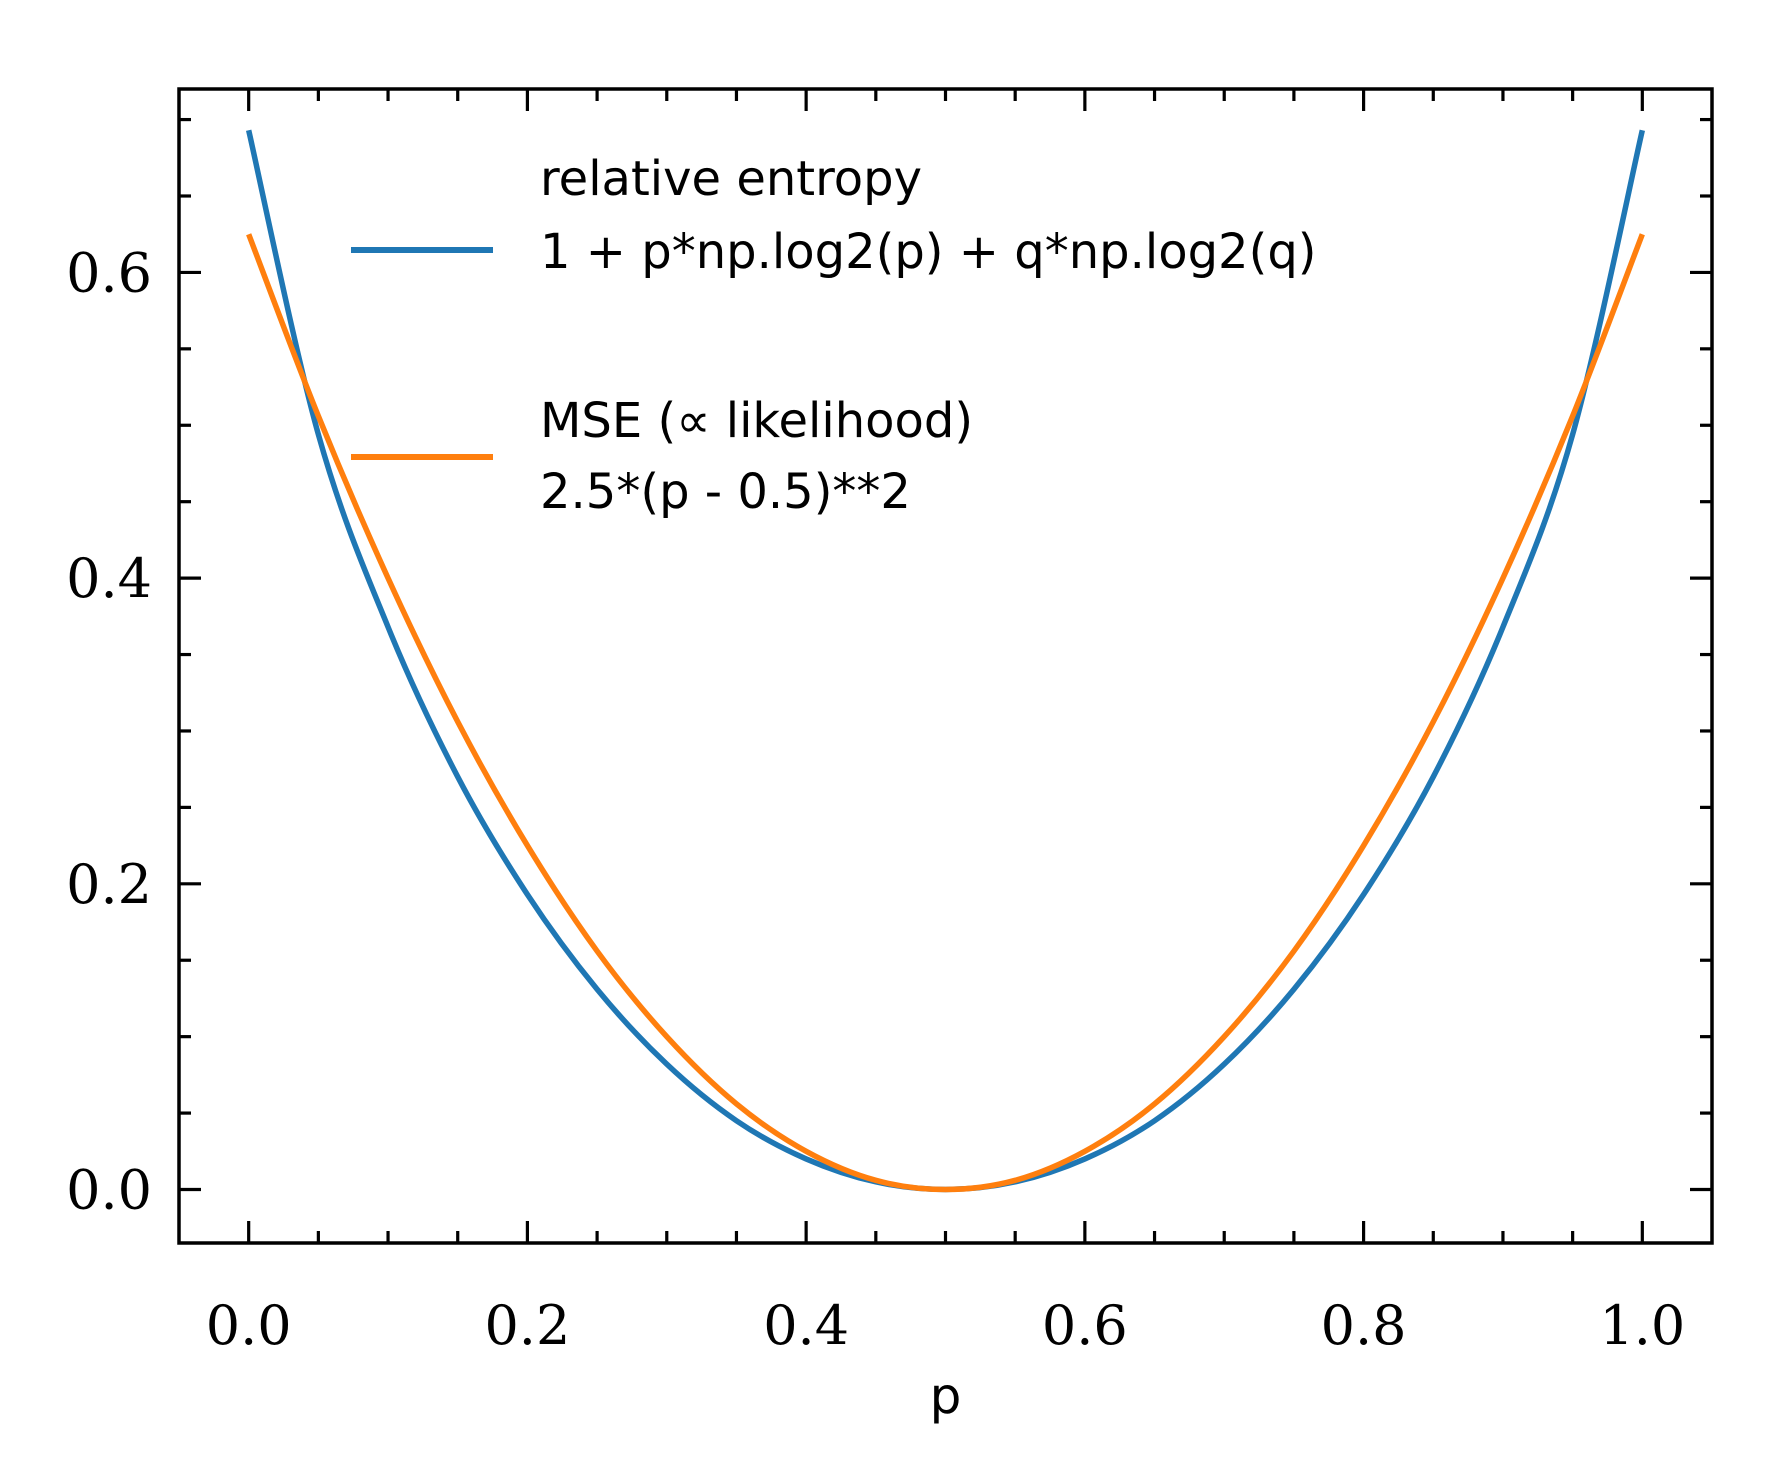  I want to click on x-tick-label: 1.0, so click(1642, 1325).